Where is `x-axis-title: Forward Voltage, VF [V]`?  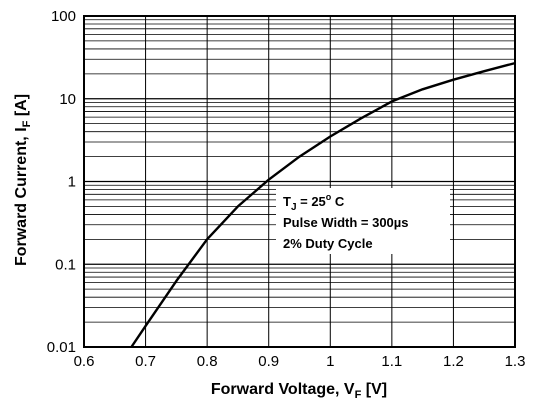 x-axis-title: Forward Voltage, VF [V] is located at coordinates (299, 391).